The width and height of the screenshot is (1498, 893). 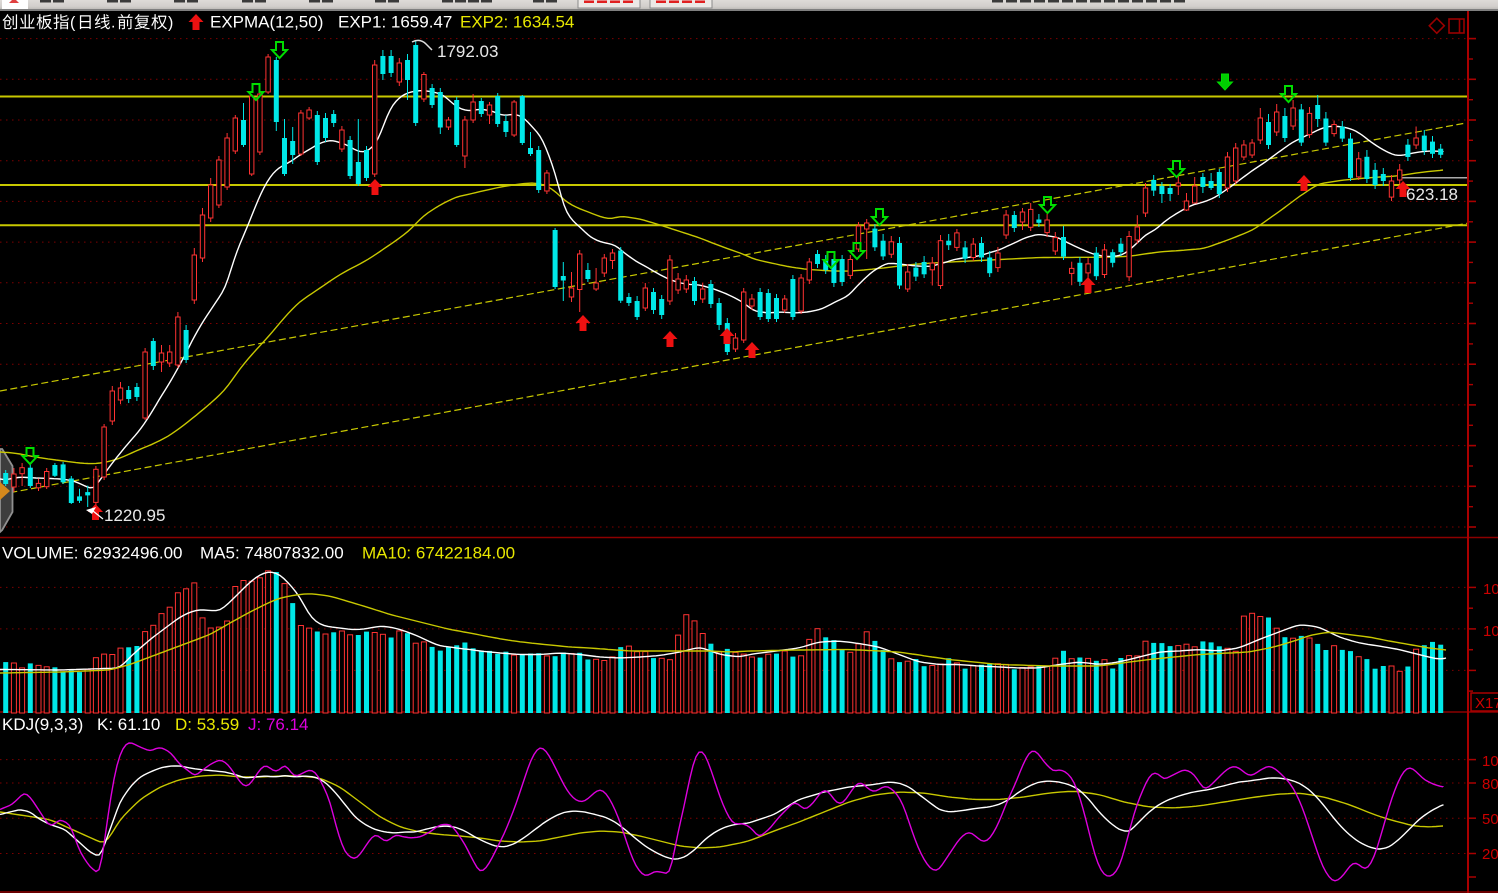 What do you see at coordinates (207, 724) in the screenshot?
I see `svg-text: D: 53.59` at bounding box center [207, 724].